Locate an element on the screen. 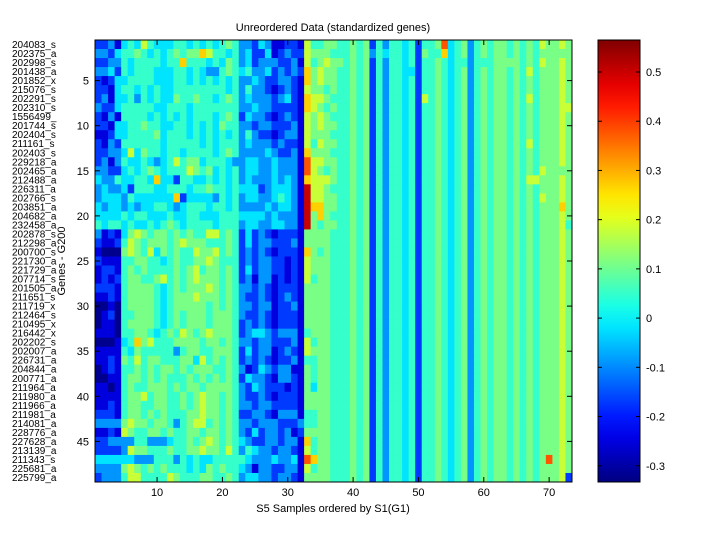 The height and width of the screenshot is (540, 720). y-tick-label: 35 is located at coordinates (83, 352).